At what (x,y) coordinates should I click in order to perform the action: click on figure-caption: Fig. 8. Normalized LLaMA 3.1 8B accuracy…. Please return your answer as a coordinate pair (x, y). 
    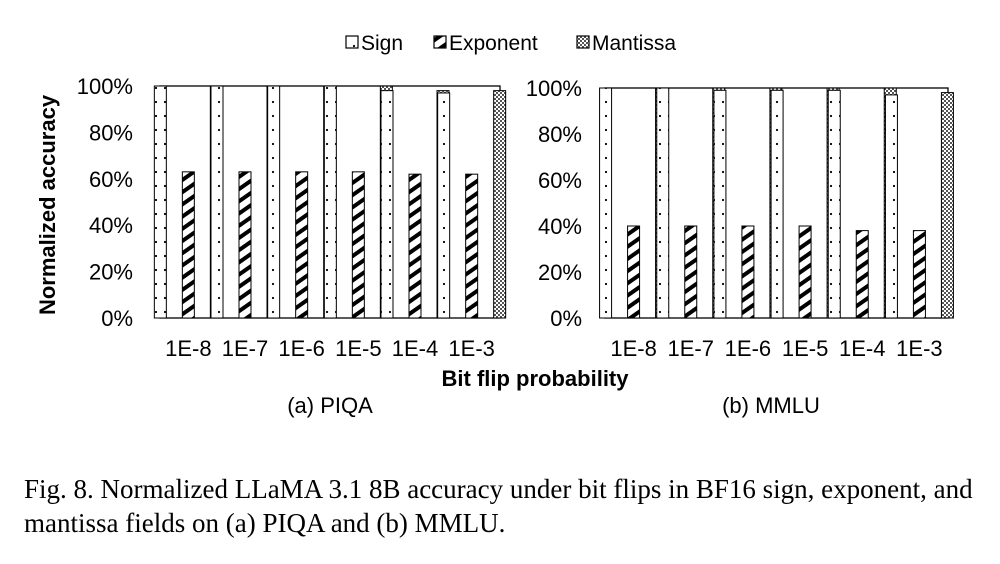
    Looking at the image, I should click on (498, 506).